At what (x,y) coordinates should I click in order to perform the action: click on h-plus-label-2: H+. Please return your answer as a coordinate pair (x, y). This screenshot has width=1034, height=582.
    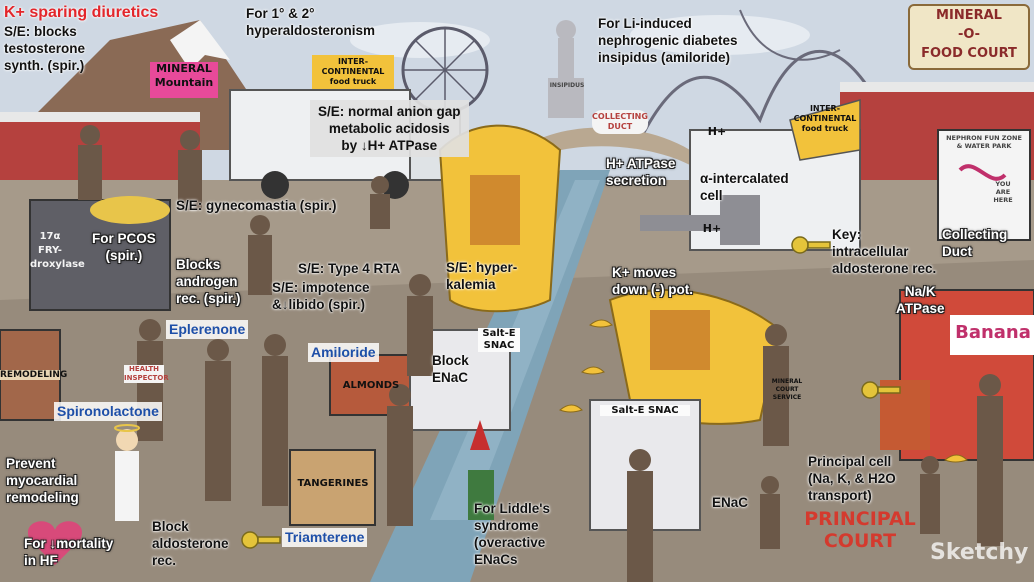
    Looking at the image, I should click on (712, 228).